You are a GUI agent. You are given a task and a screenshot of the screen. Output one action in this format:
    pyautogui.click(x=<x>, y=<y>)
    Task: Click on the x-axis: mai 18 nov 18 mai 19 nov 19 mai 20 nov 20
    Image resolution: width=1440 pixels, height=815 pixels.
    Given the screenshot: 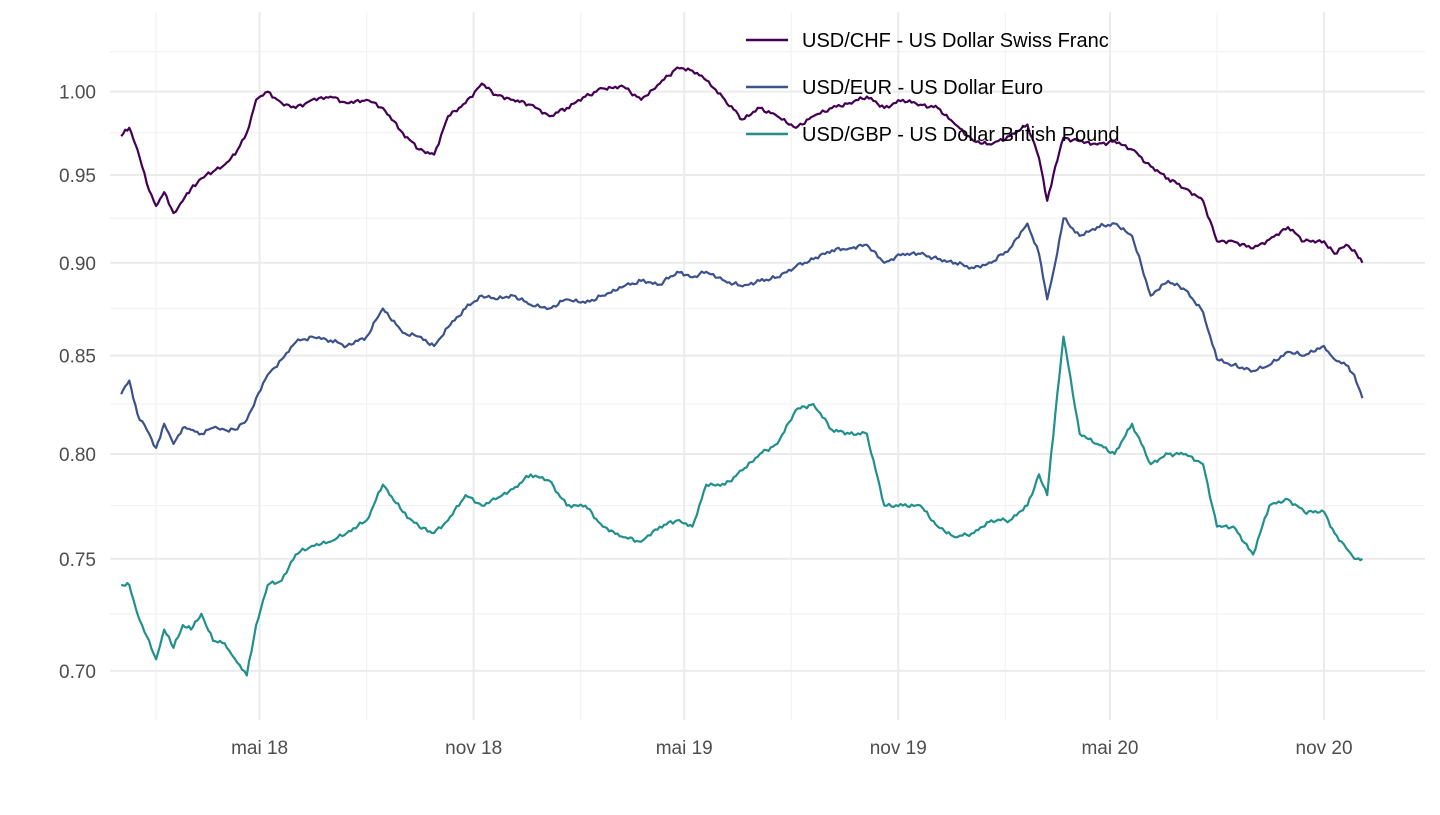 What is the action you would take?
    pyautogui.click(x=791, y=748)
    